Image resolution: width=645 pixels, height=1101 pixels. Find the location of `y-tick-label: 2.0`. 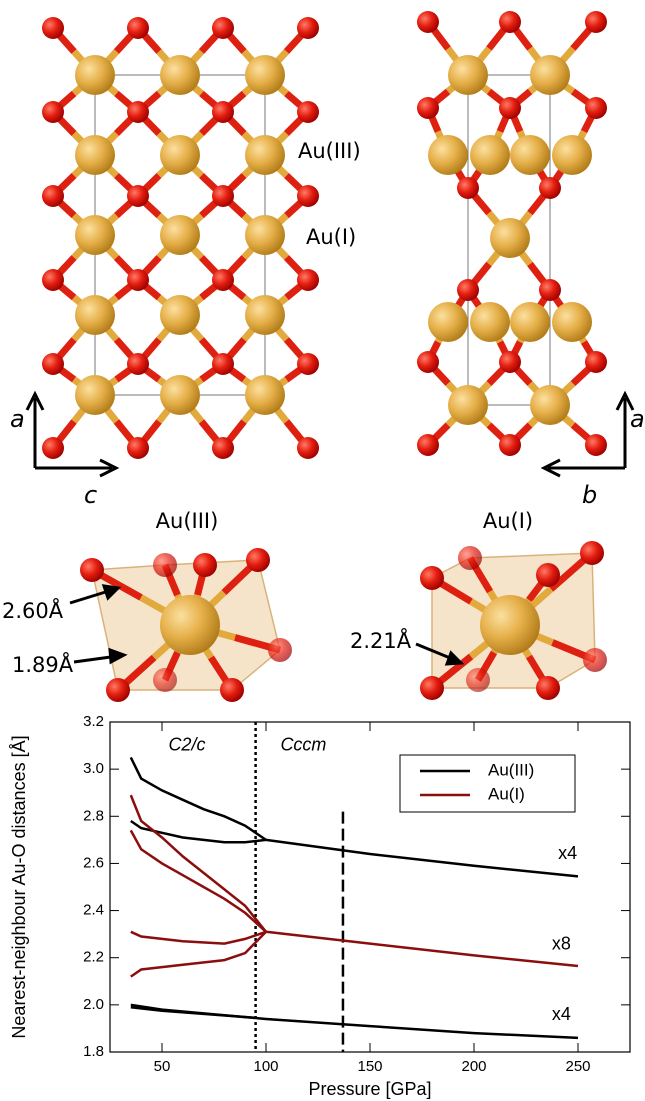

y-tick-label: 2.0 is located at coordinates (93, 1004).